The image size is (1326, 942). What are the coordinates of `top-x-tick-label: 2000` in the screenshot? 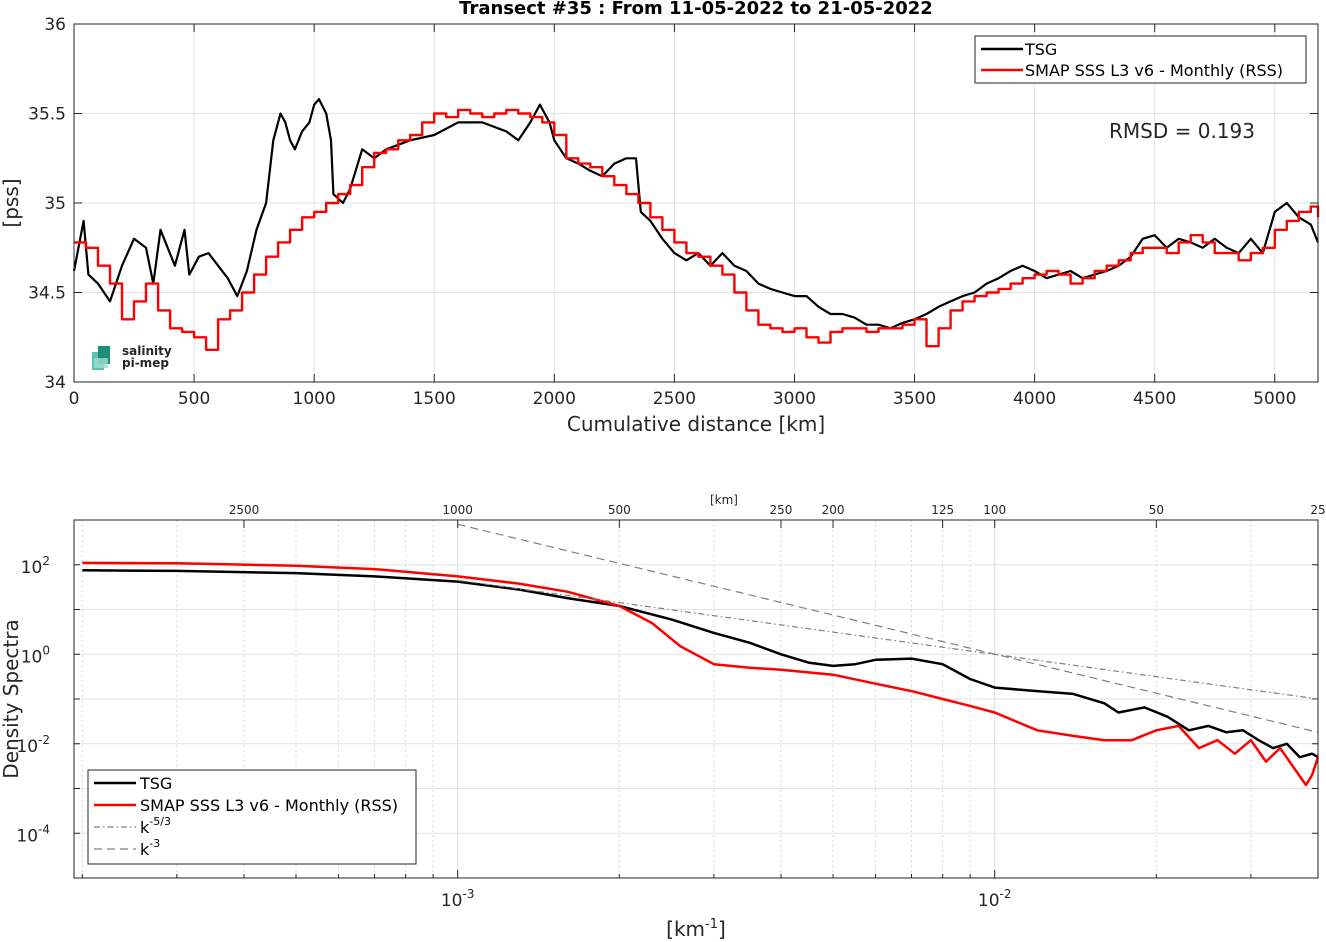 It's located at (554, 399).